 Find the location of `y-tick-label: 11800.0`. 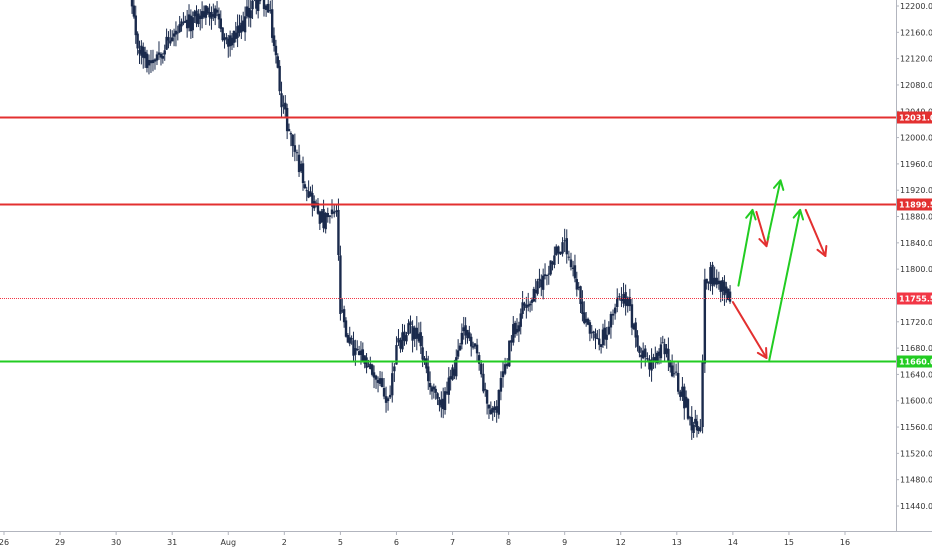

y-tick-label: 11800.0 is located at coordinates (916, 269).